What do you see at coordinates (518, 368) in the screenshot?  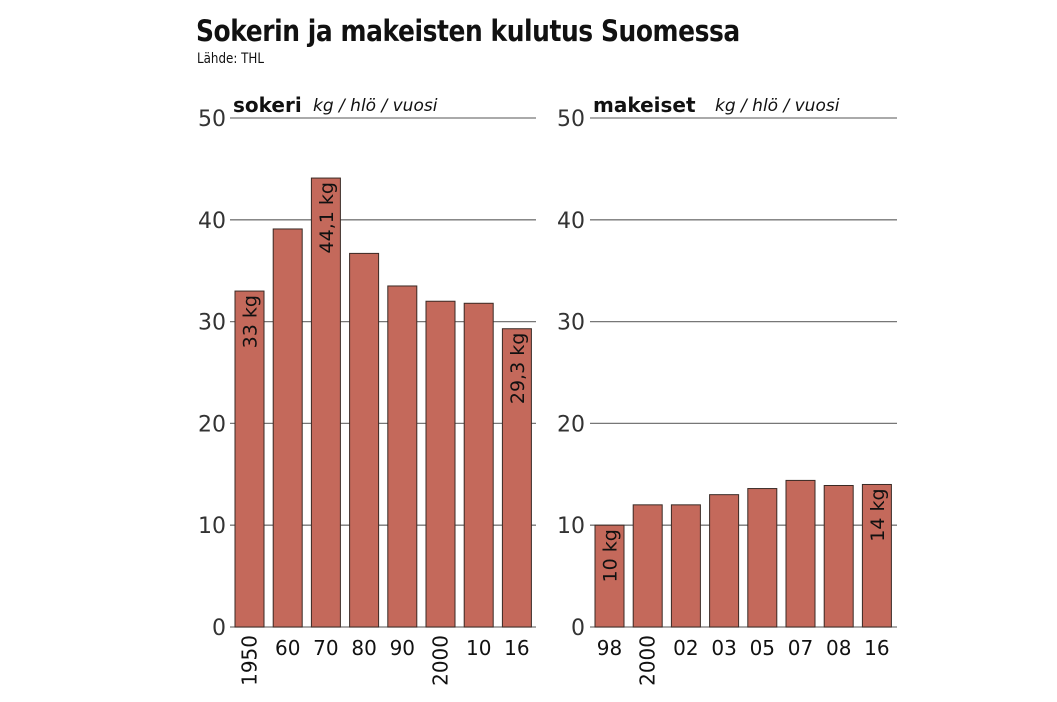 I see `data-label: 29,3 kg` at bounding box center [518, 368].